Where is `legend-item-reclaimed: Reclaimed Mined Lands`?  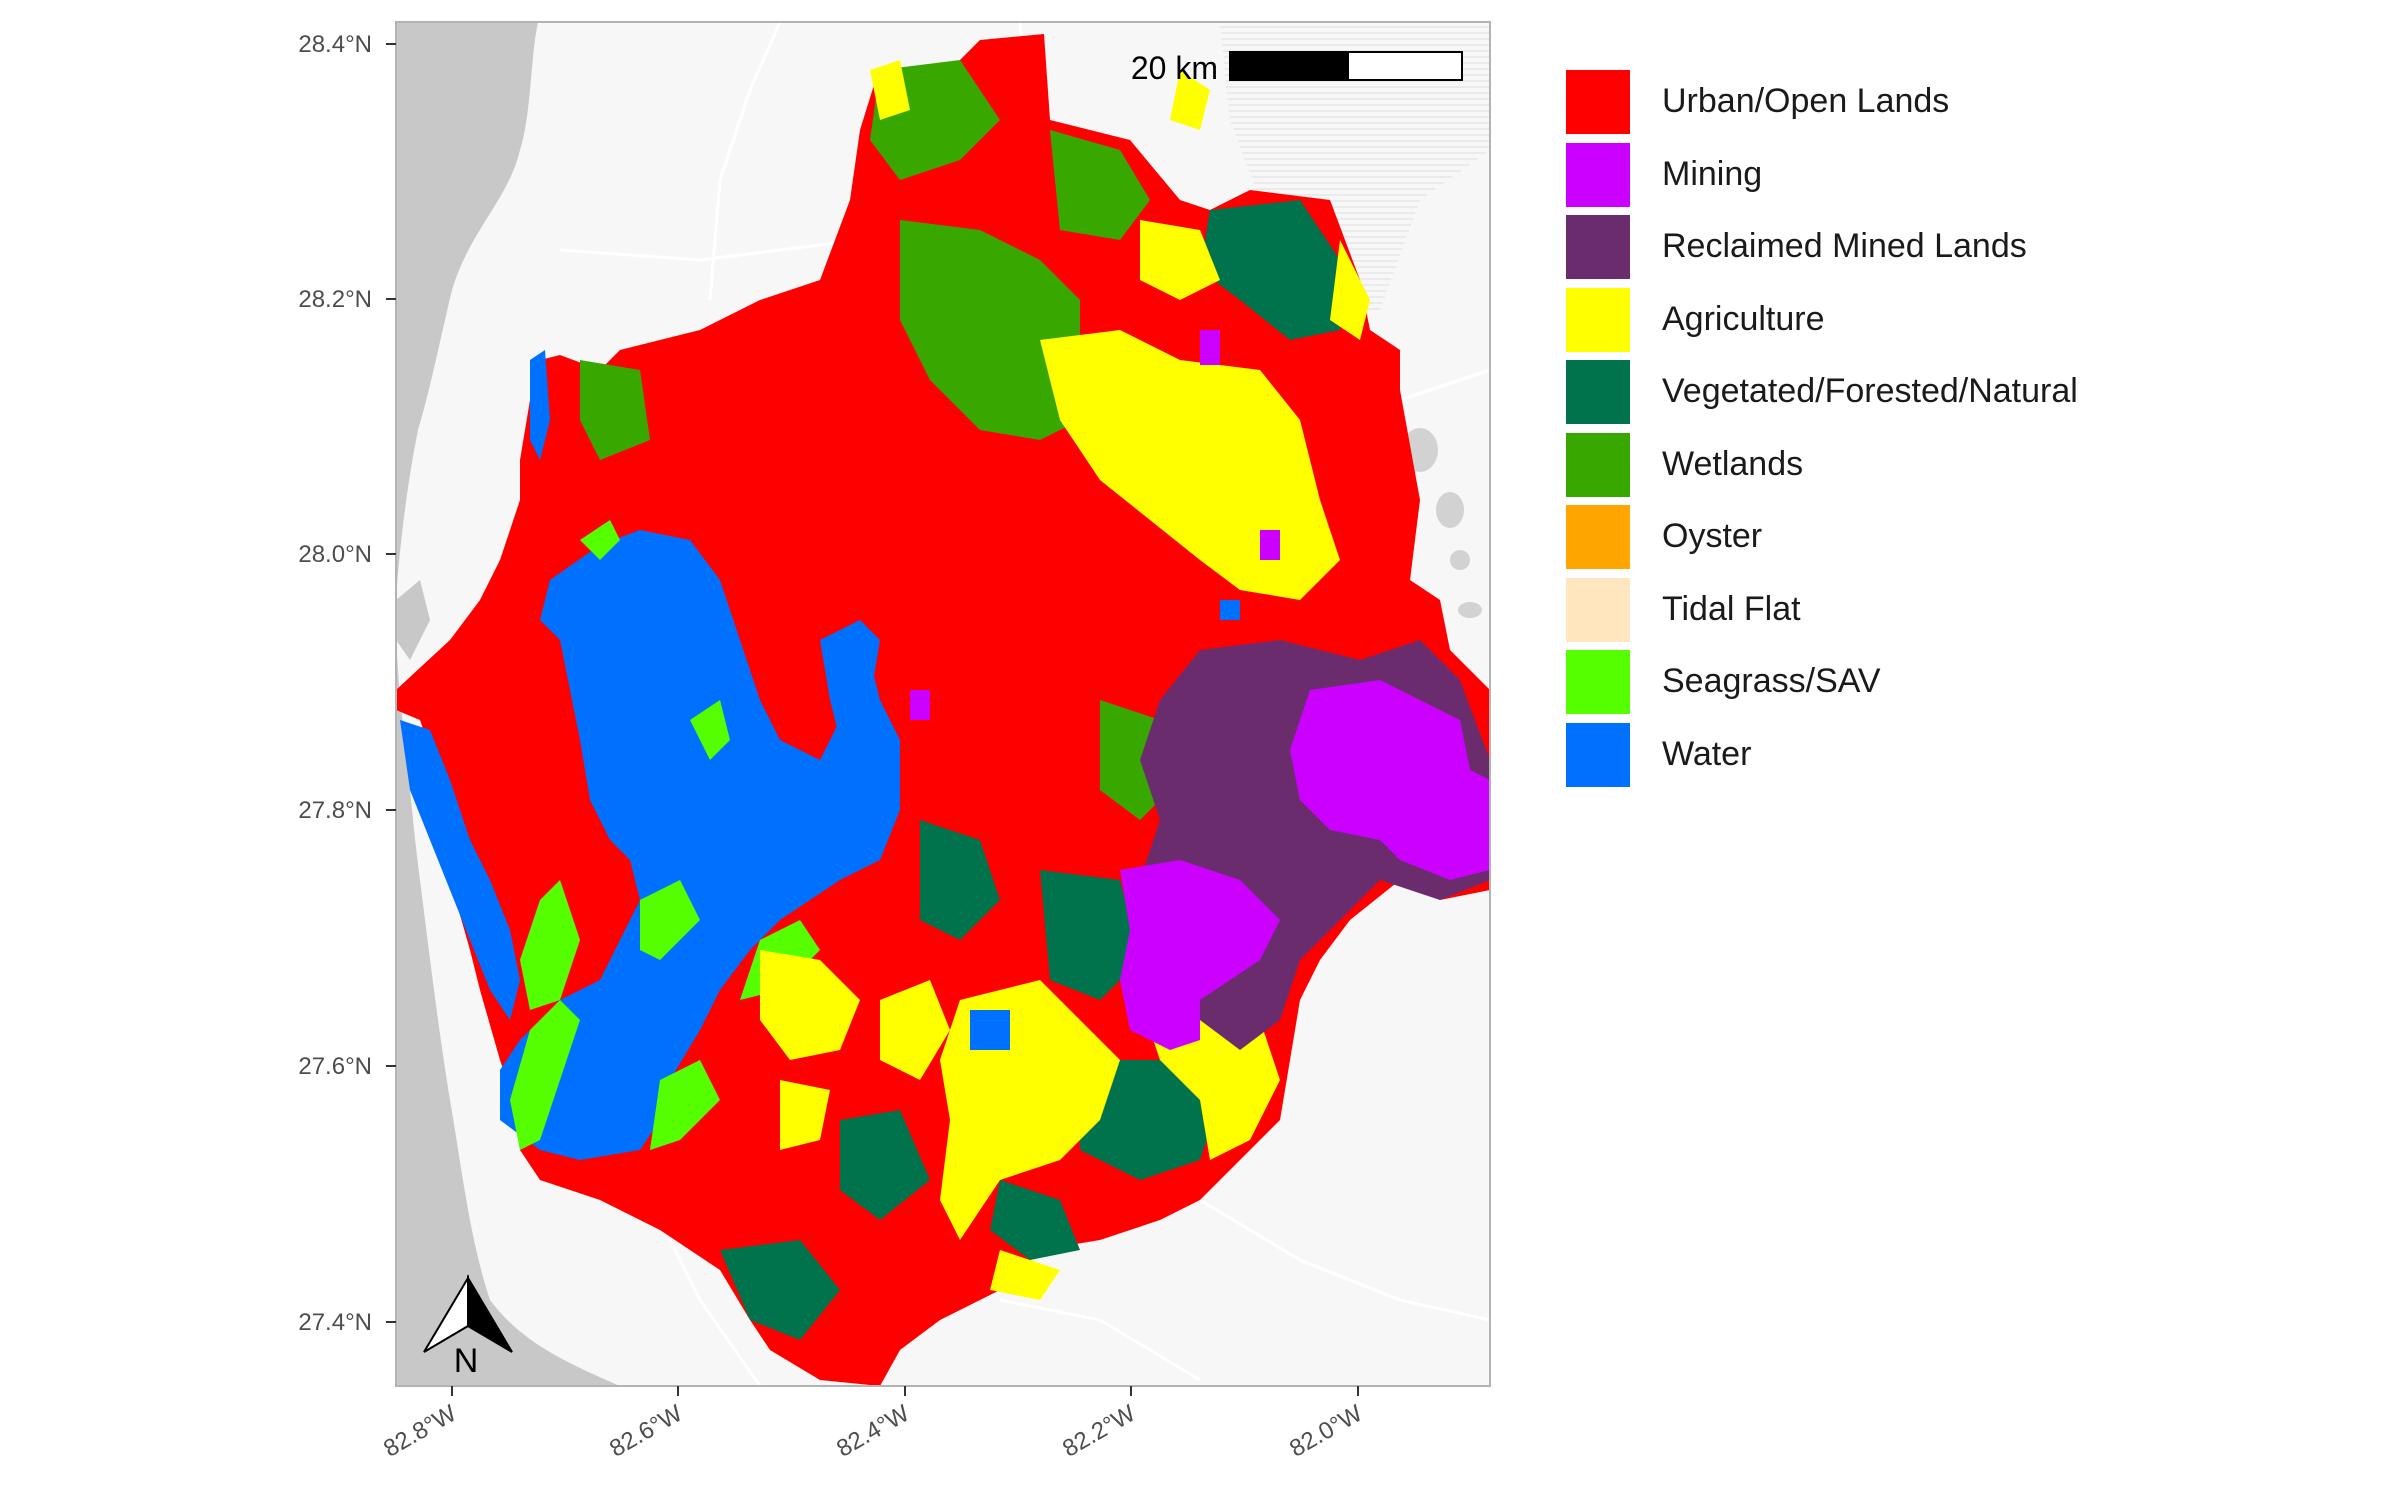
legend-item-reclaimed: Reclaimed Mined Lands is located at coordinates (1916, 251).